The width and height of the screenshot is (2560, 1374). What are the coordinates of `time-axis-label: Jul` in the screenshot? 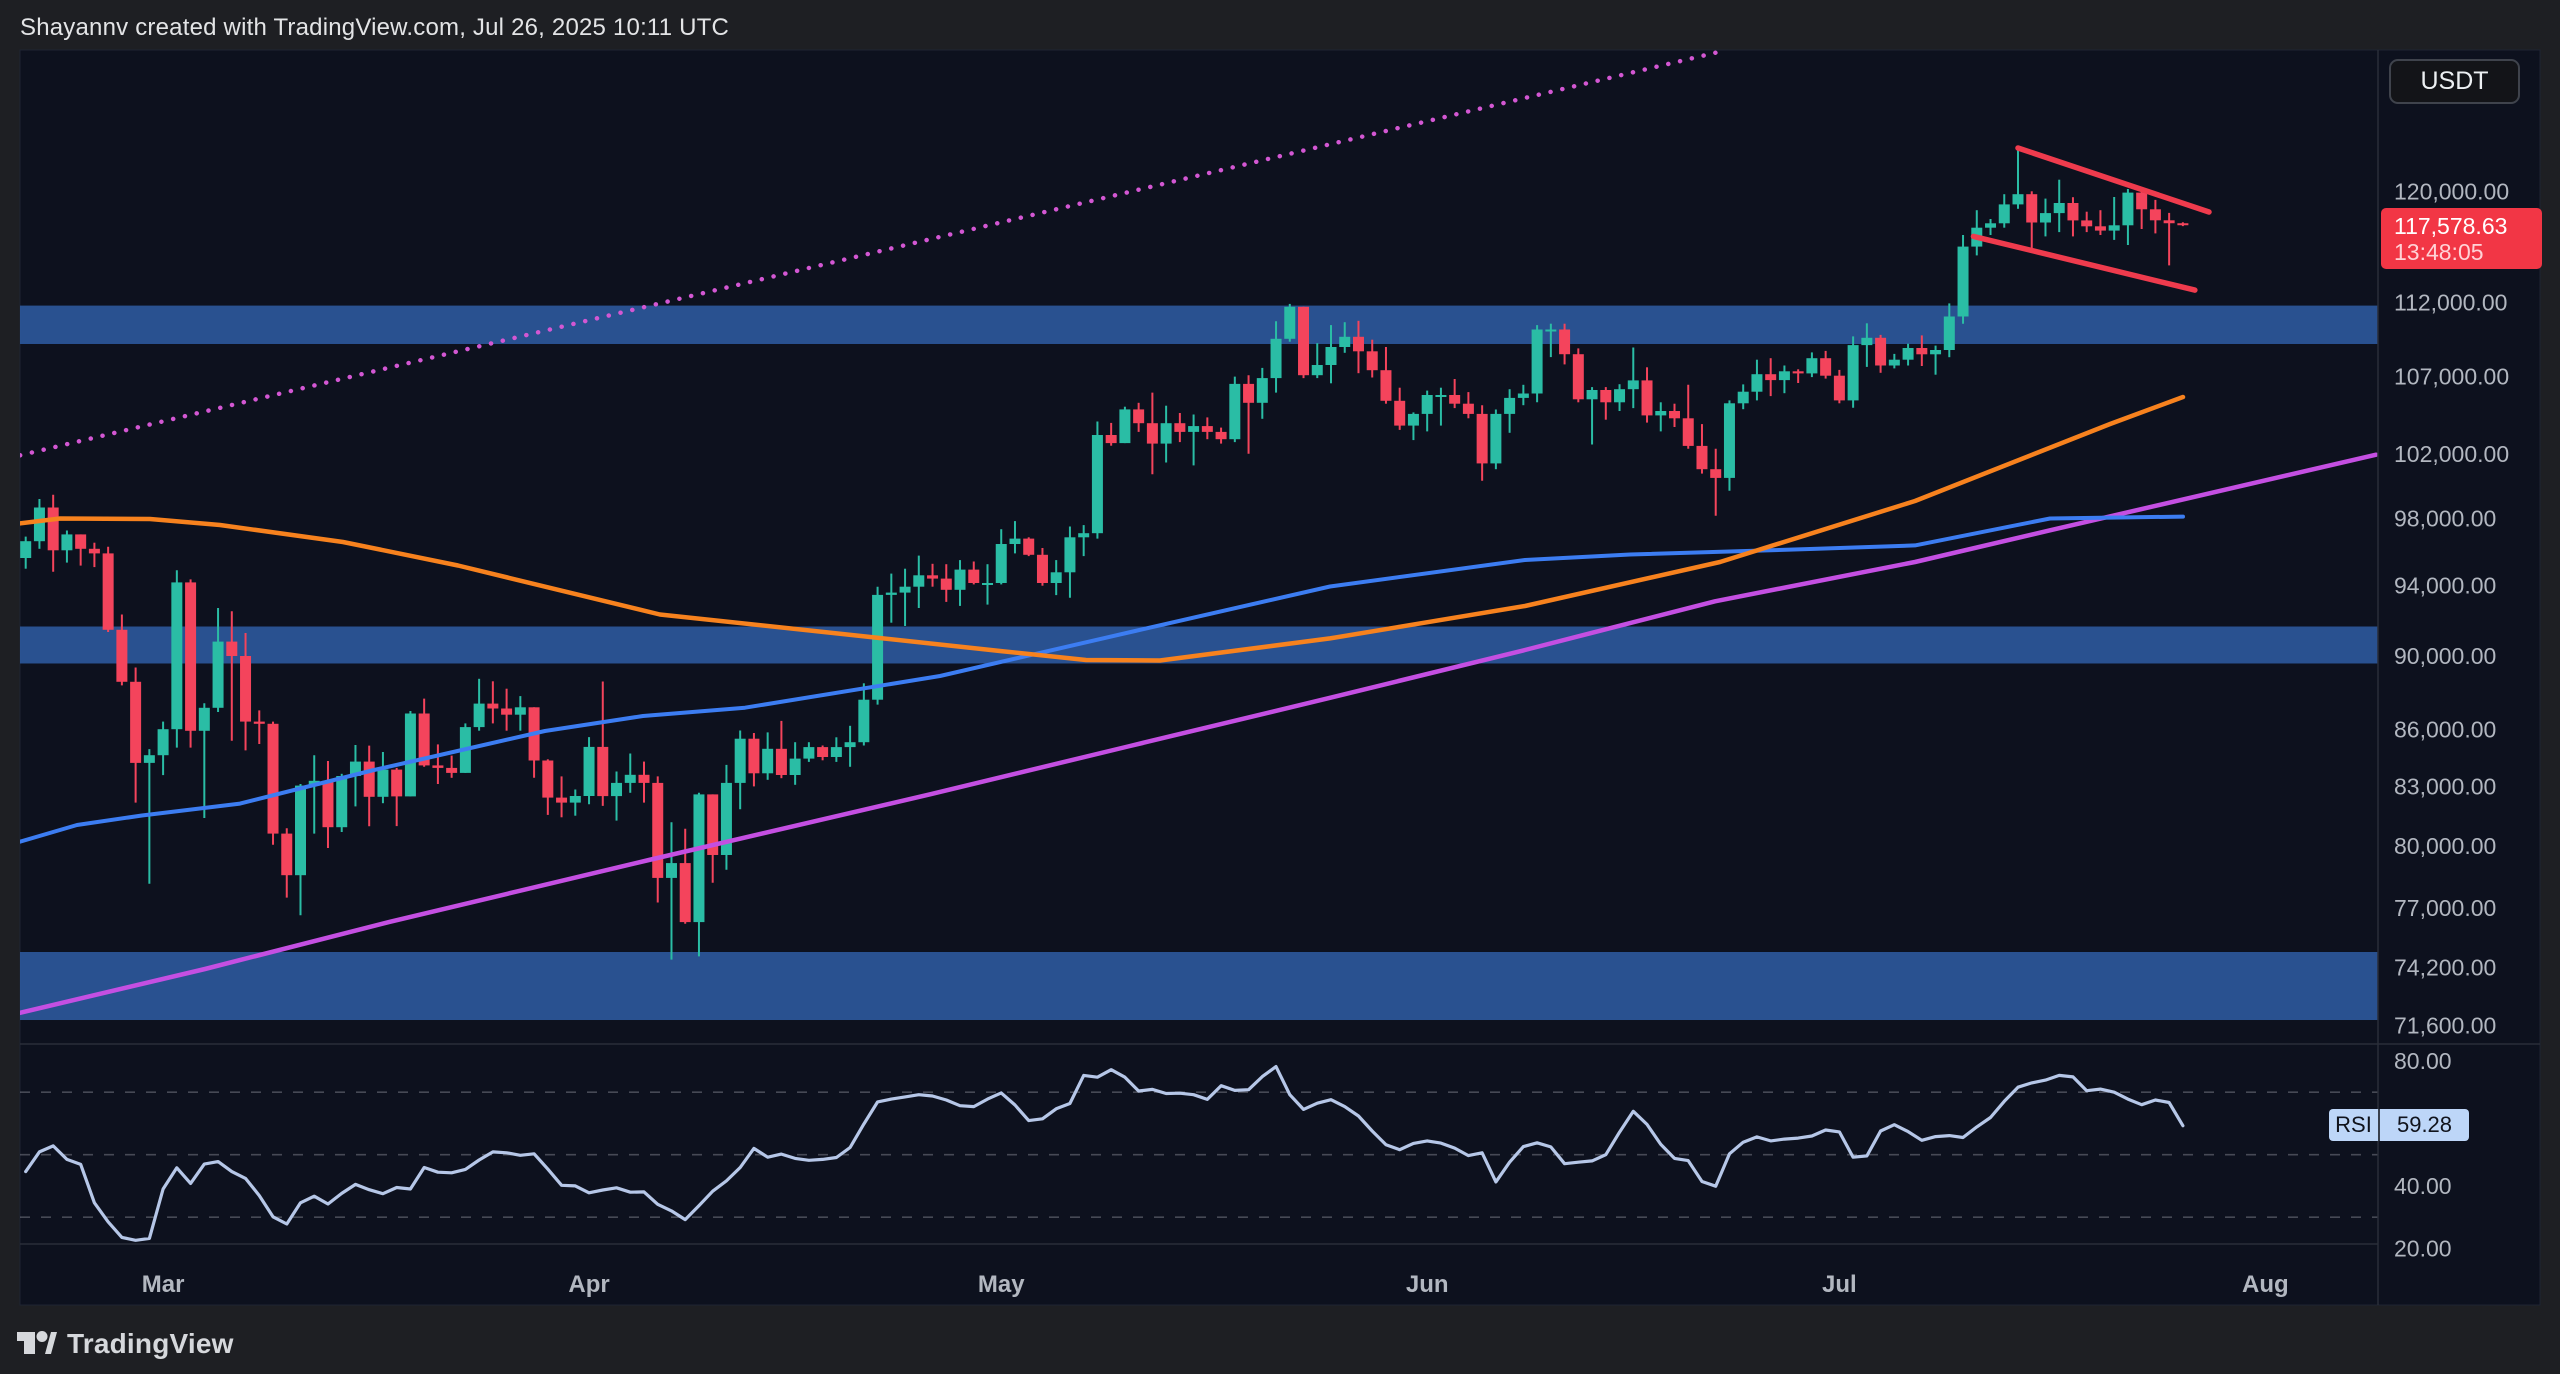 It's located at (1839, 1284).